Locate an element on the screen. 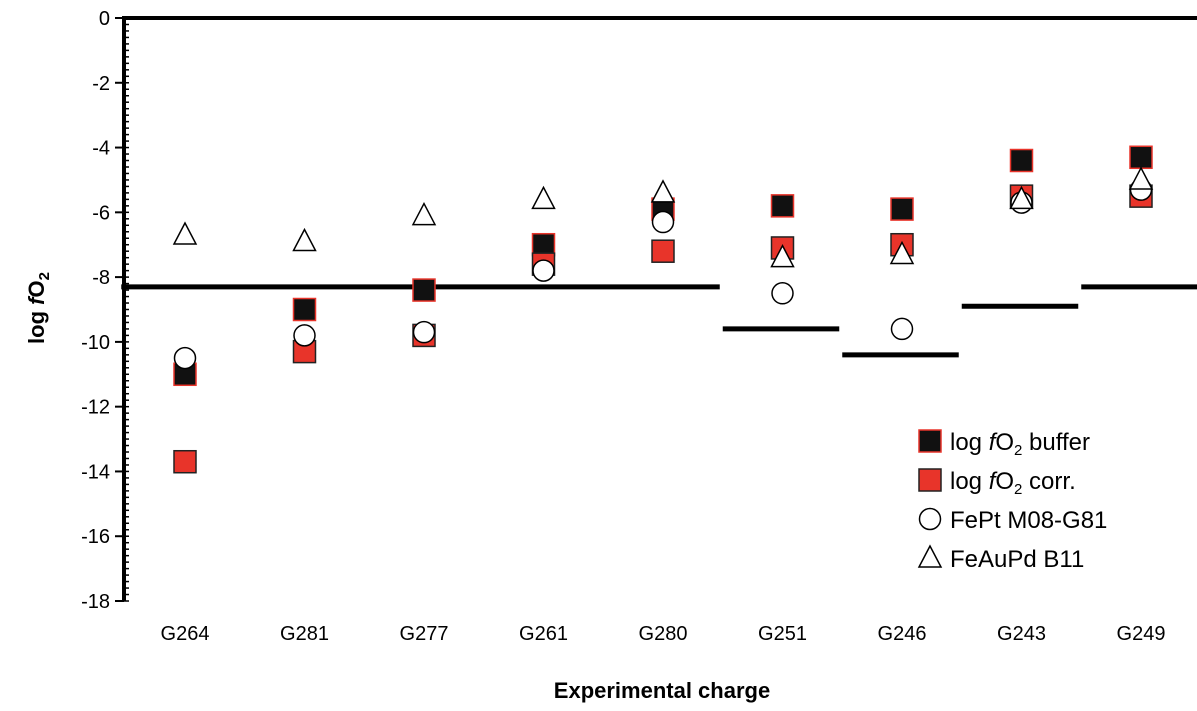  x-axis-title: Experimental charge is located at coordinates (662, 690).